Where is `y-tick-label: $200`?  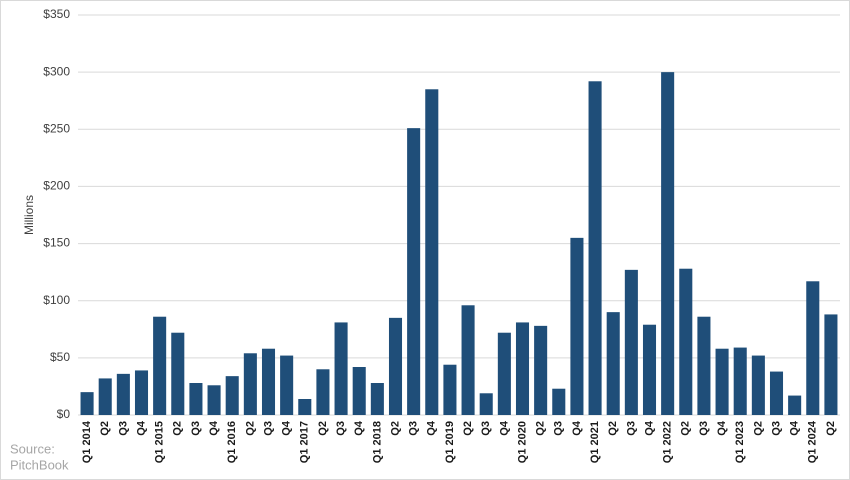 y-tick-label: $200 is located at coordinates (56, 186).